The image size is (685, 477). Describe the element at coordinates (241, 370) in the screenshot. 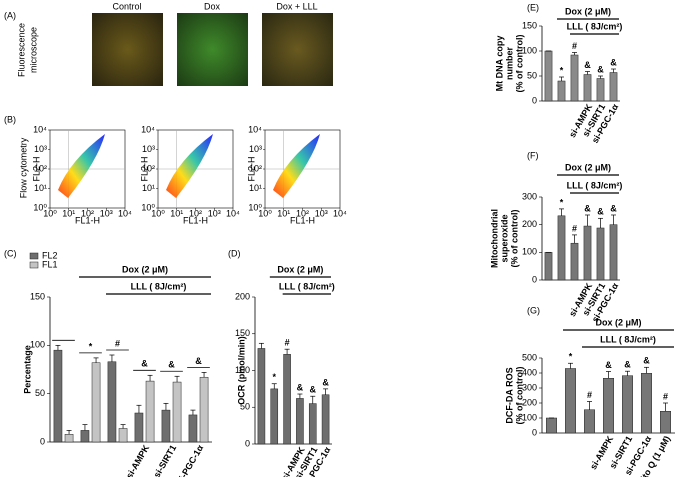

I see `y-axis-label: OCR (pmol/min)` at that location.